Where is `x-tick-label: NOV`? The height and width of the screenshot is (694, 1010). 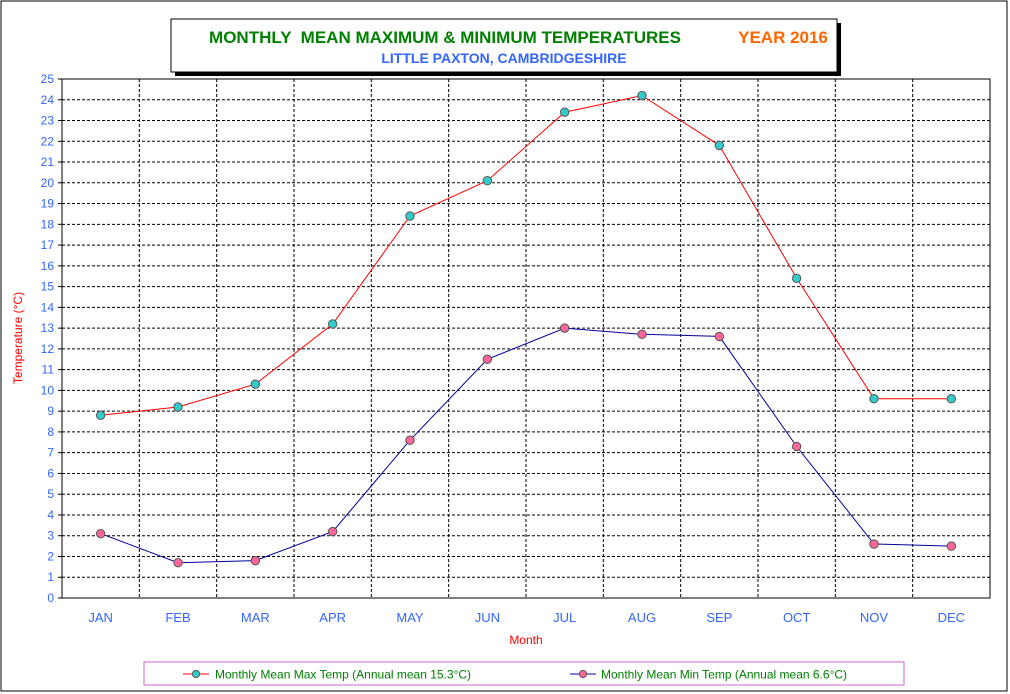
x-tick-label: NOV is located at coordinates (874, 617).